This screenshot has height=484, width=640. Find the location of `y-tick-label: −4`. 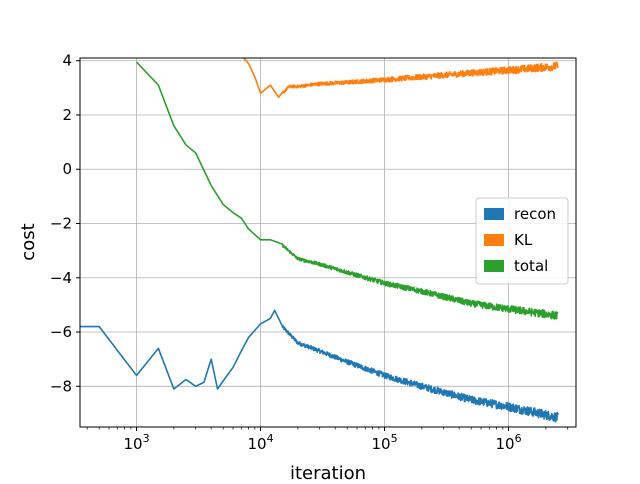

y-tick-label: −4 is located at coordinates (61, 278).